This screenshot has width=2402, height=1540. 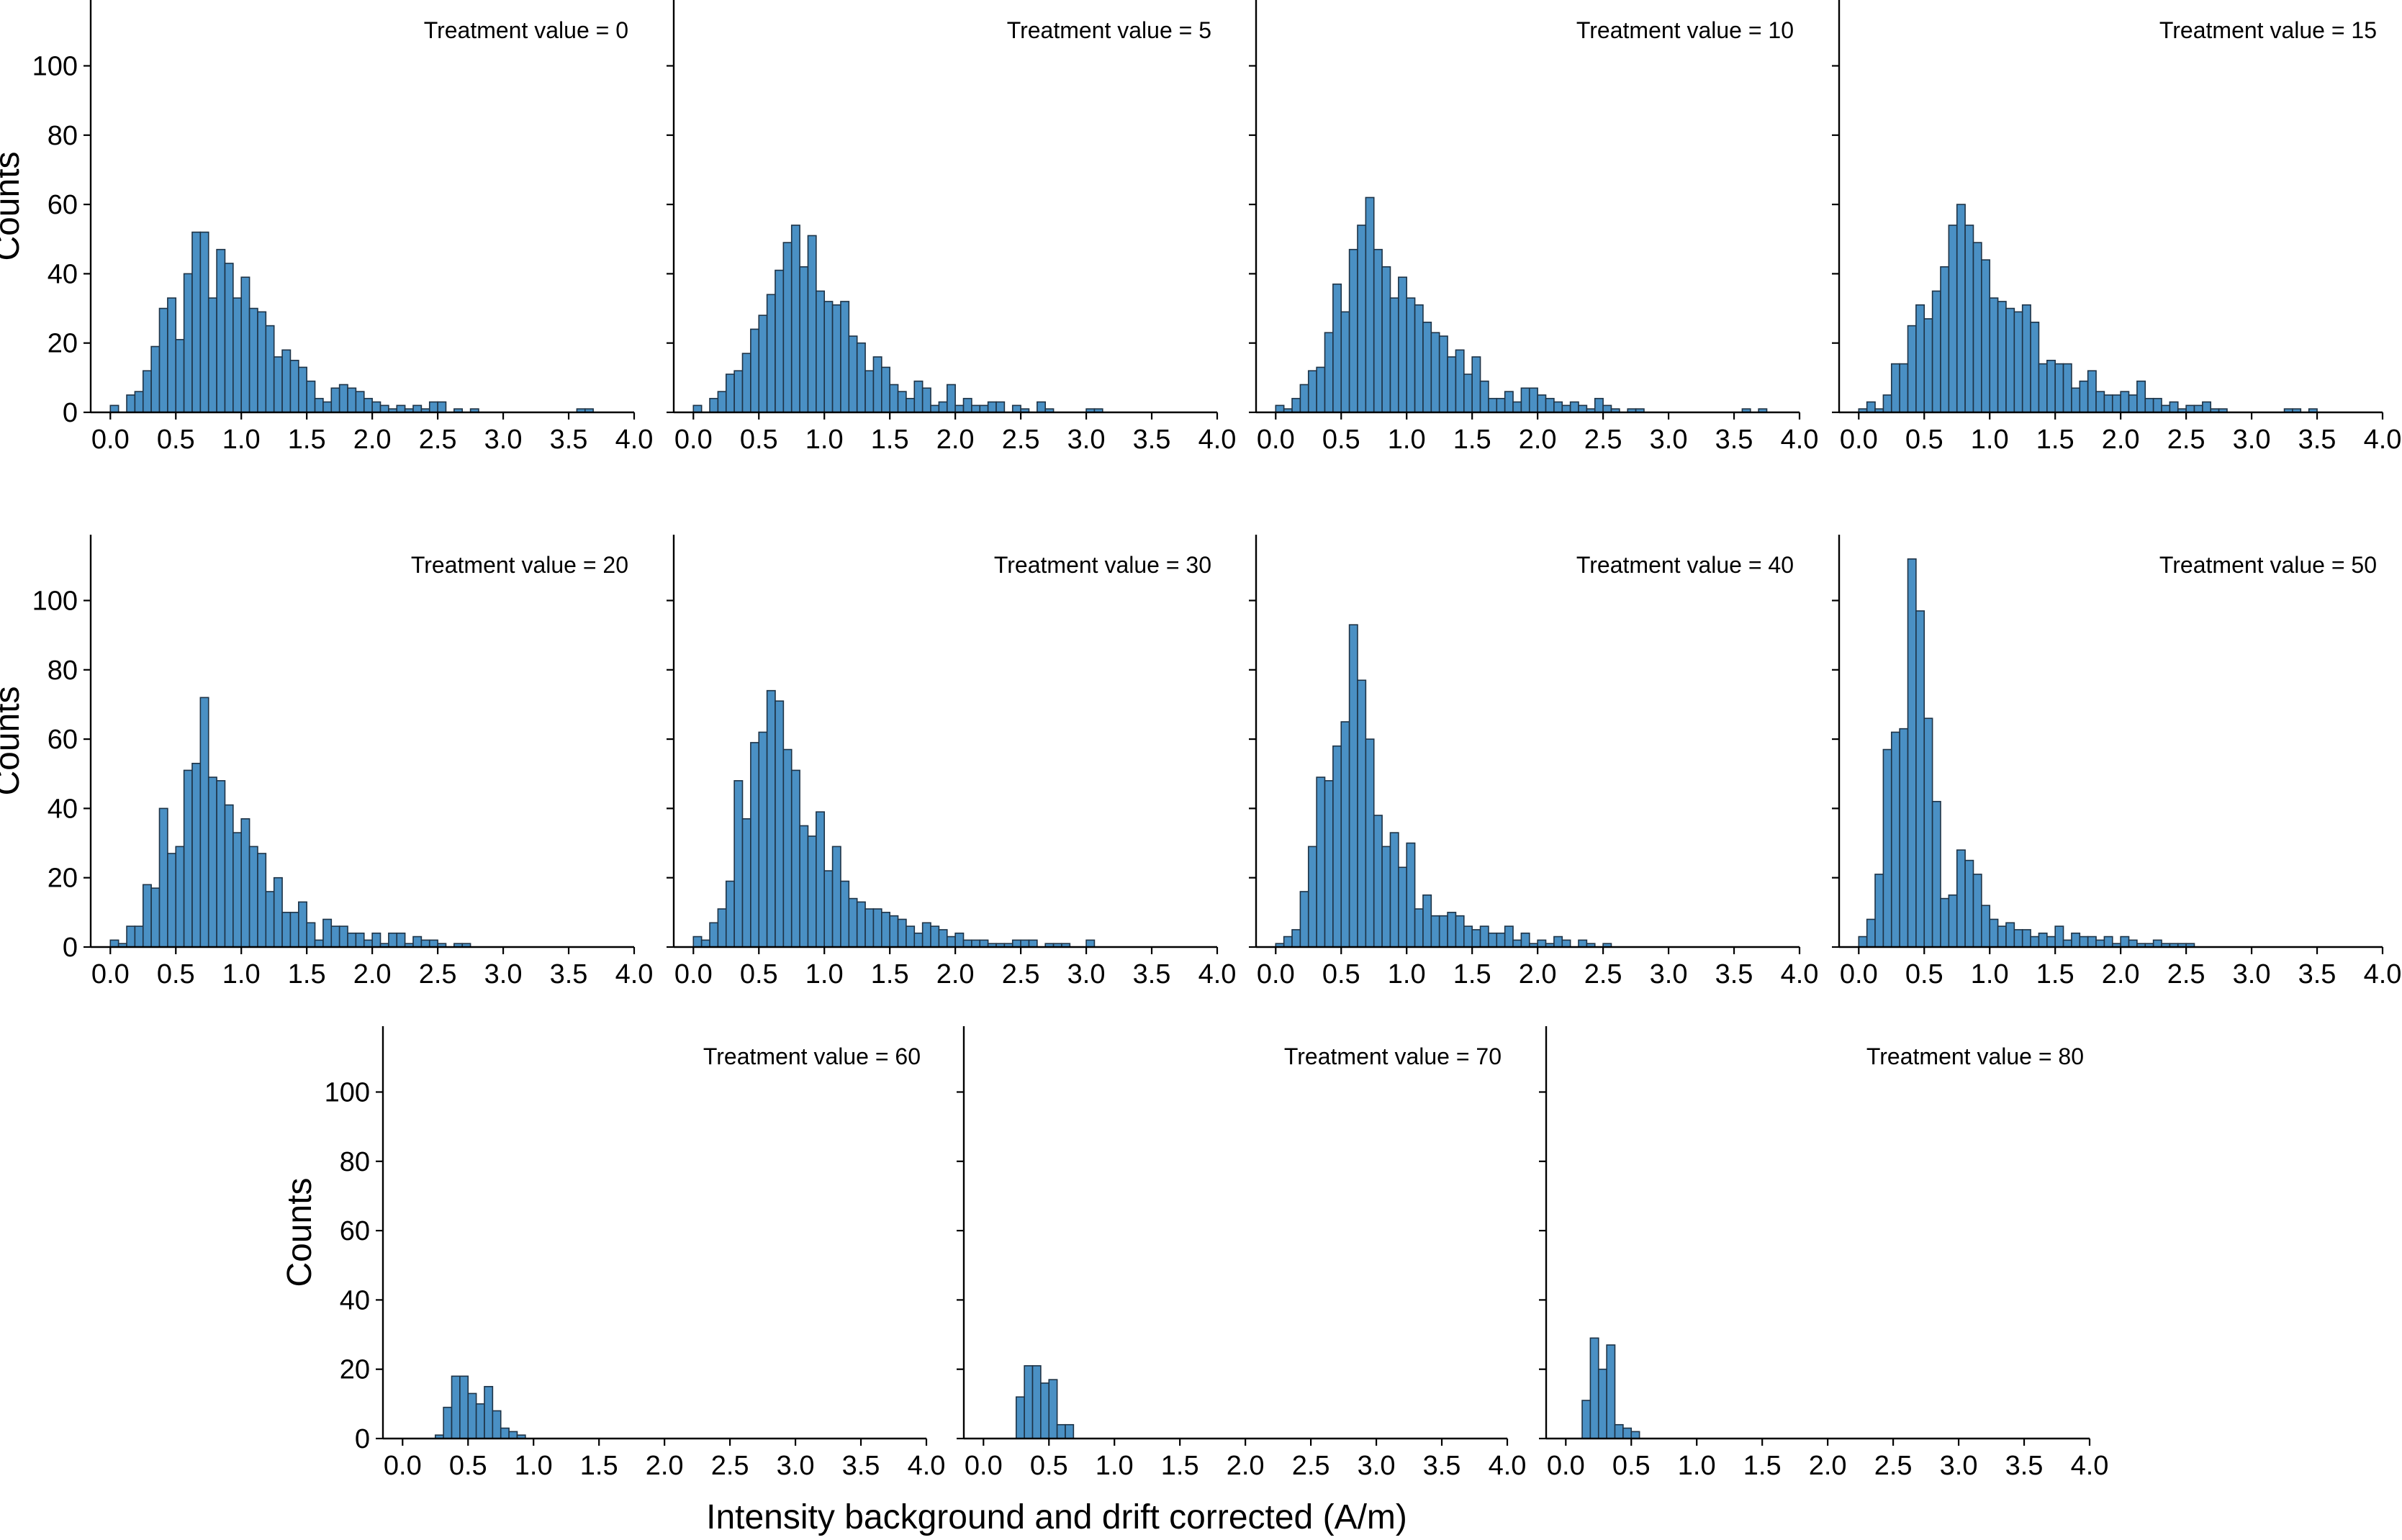 I want to click on y-tick-label: 40, so click(x=63, y=274).